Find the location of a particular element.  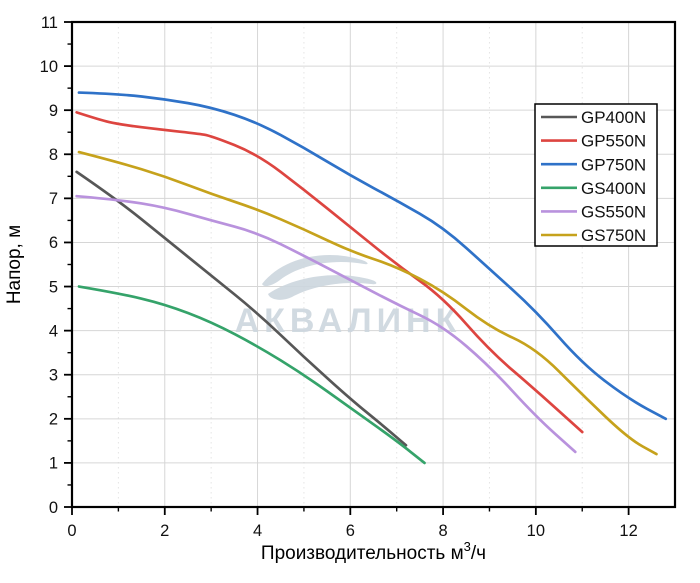

x-tick-label: 12 is located at coordinates (628, 531).